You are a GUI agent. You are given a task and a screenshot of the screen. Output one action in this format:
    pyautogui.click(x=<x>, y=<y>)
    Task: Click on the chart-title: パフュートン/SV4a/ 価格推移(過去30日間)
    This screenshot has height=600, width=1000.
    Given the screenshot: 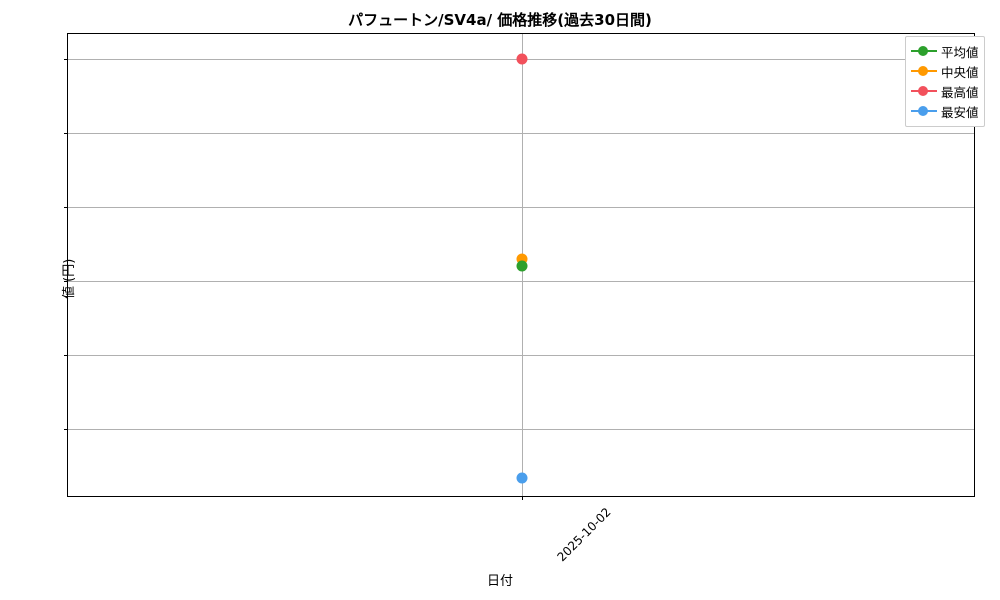 What is the action you would take?
    pyautogui.click(x=500, y=20)
    